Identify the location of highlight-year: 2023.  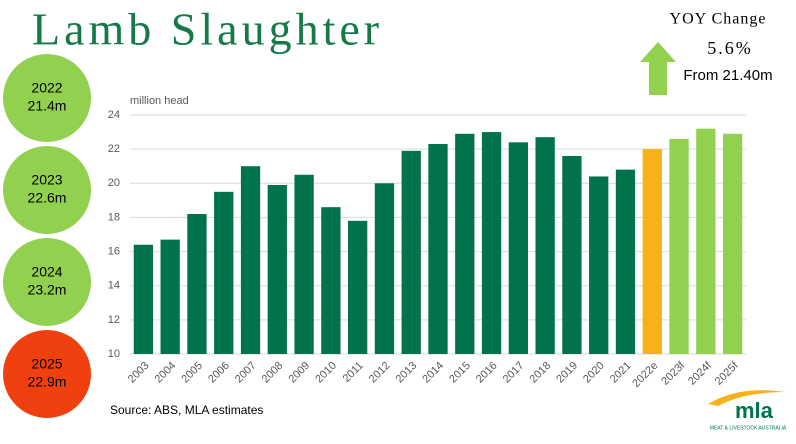
(46, 180).